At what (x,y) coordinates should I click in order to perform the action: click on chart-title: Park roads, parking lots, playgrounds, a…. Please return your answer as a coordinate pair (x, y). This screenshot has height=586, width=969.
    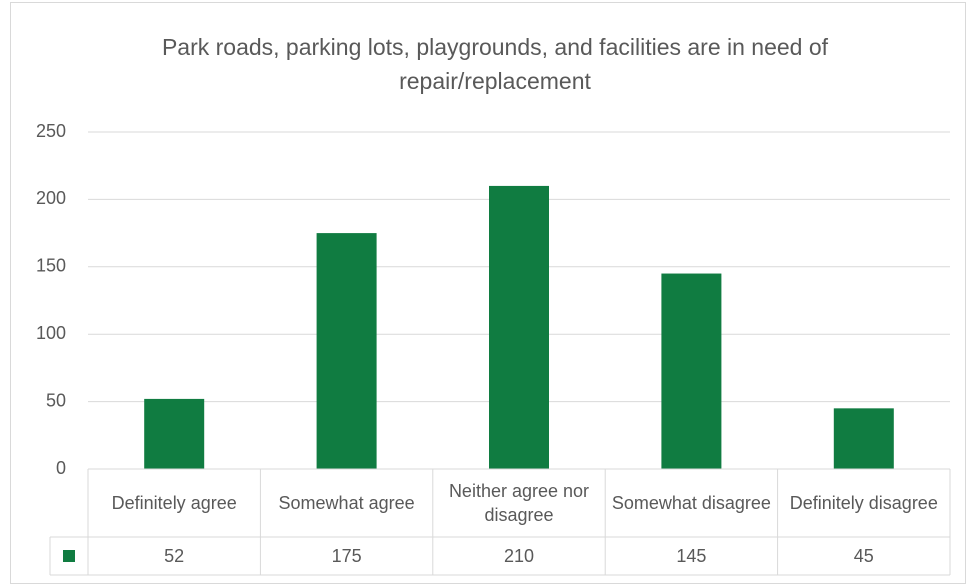
    Looking at the image, I should click on (495, 64).